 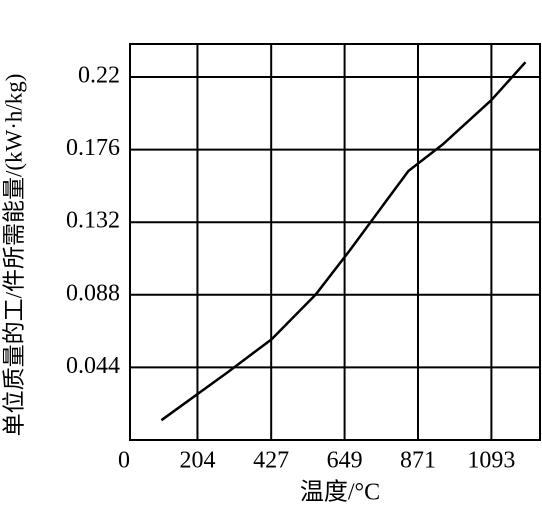 I want to click on y-tick-label: 0.176, so click(x=93, y=148).